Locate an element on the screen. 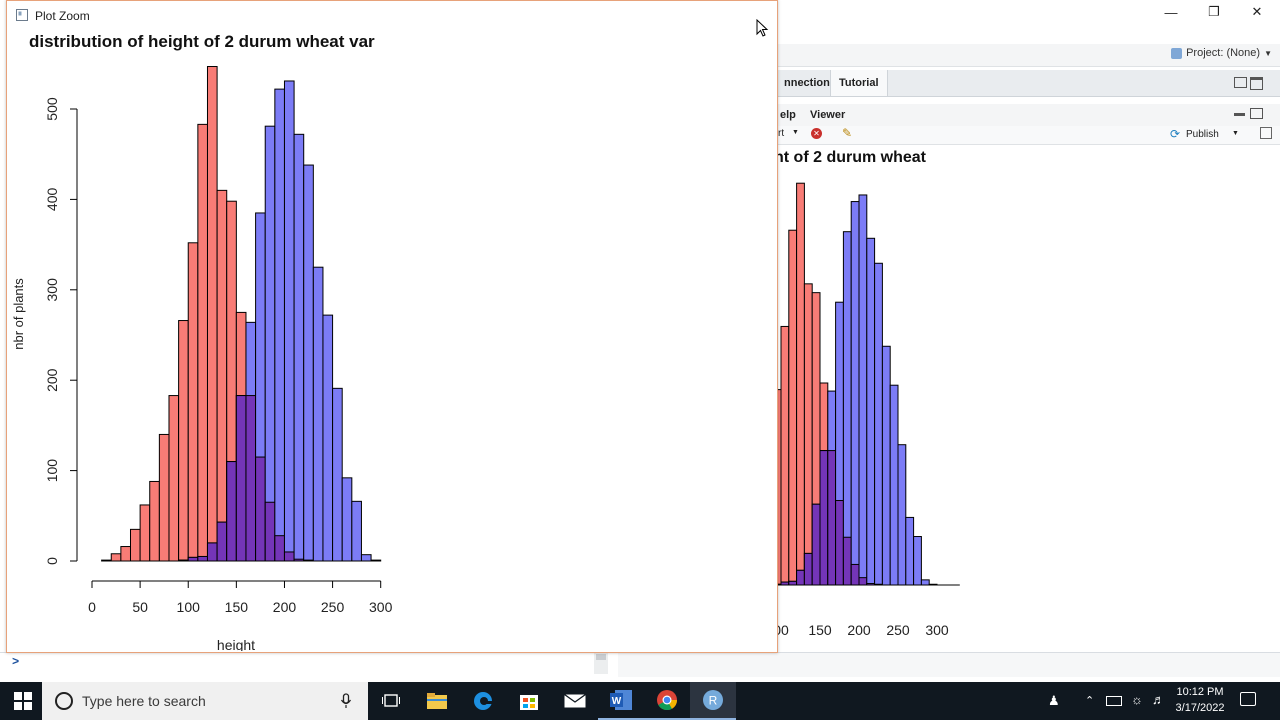 The height and width of the screenshot is (720, 1280). console-scrollbar is located at coordinates (601, 663).